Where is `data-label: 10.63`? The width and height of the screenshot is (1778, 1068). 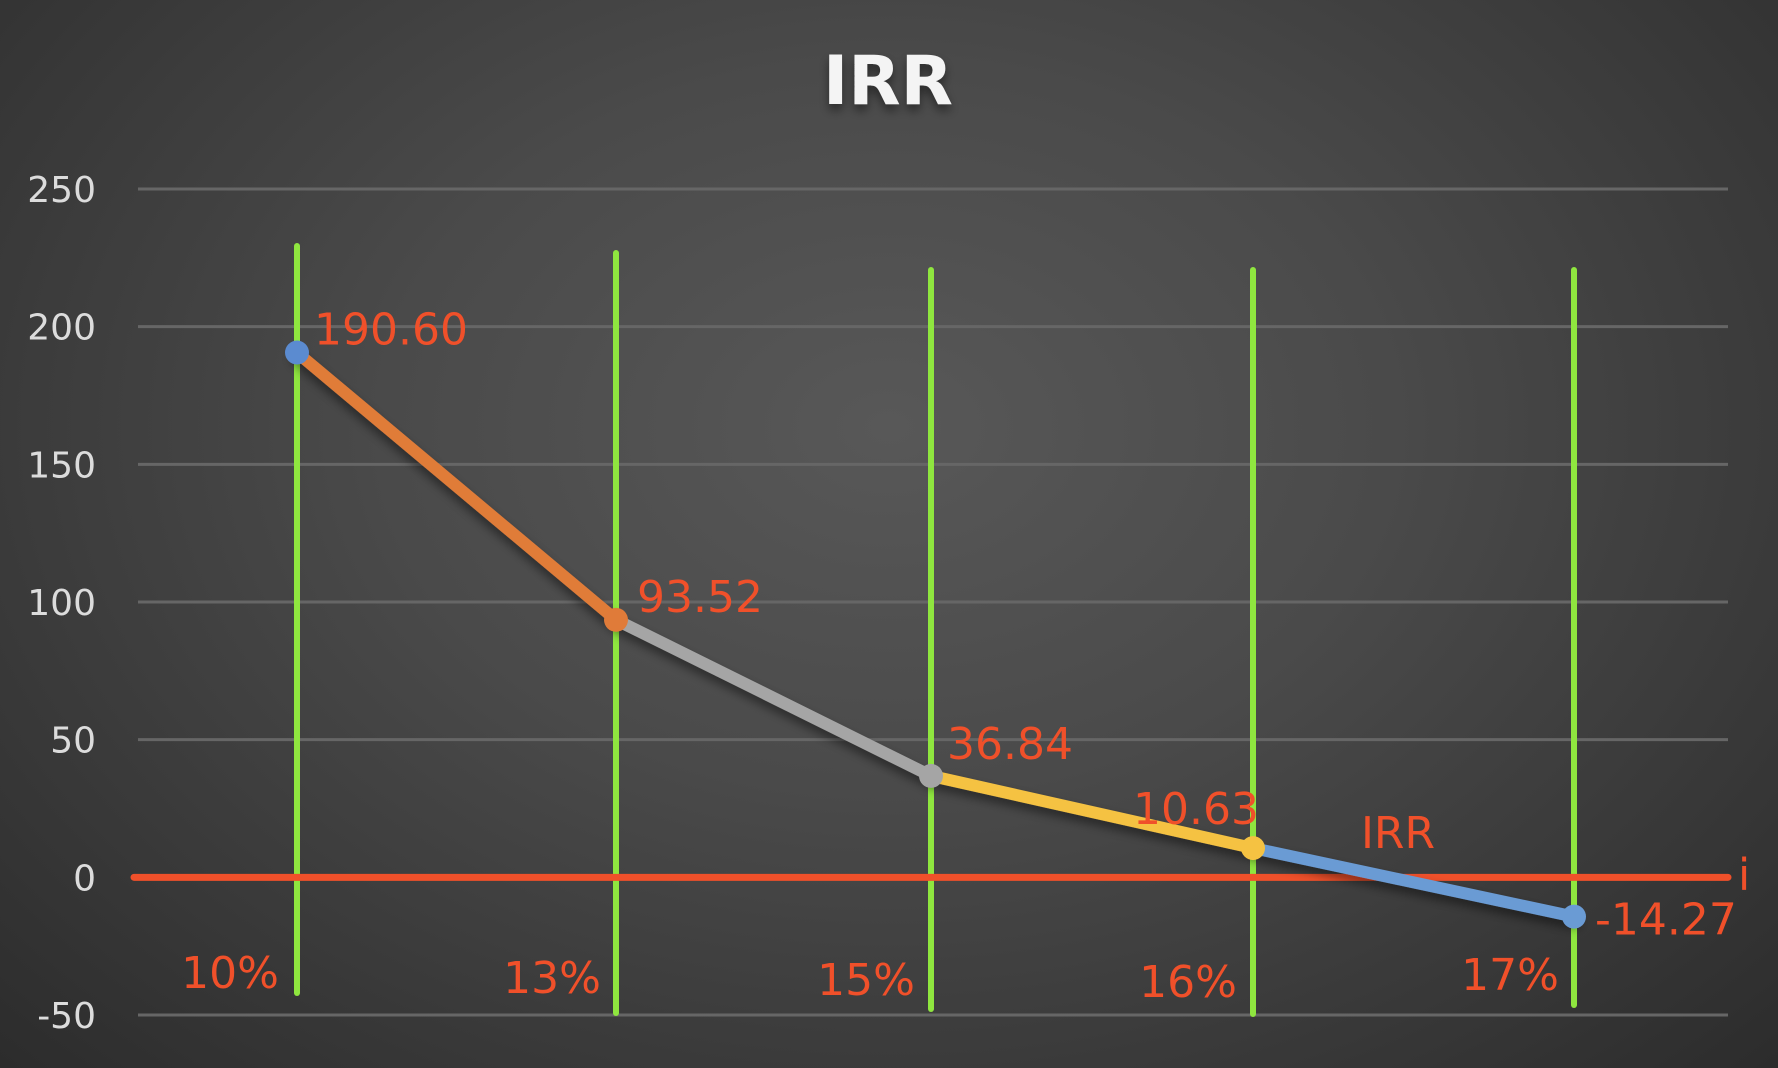 data-label: 10.63 is located at coordinates (1196, 809).